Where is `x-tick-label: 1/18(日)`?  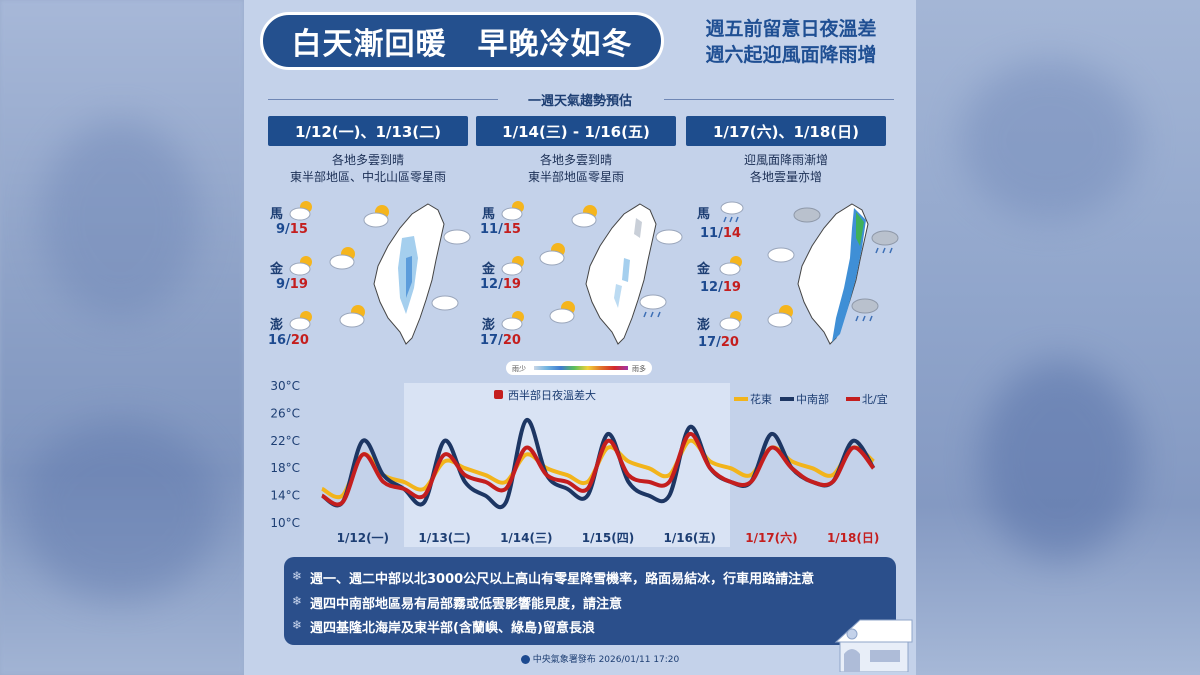
x-tick-label: 1/18(日) is located at coordinates (853, 538).